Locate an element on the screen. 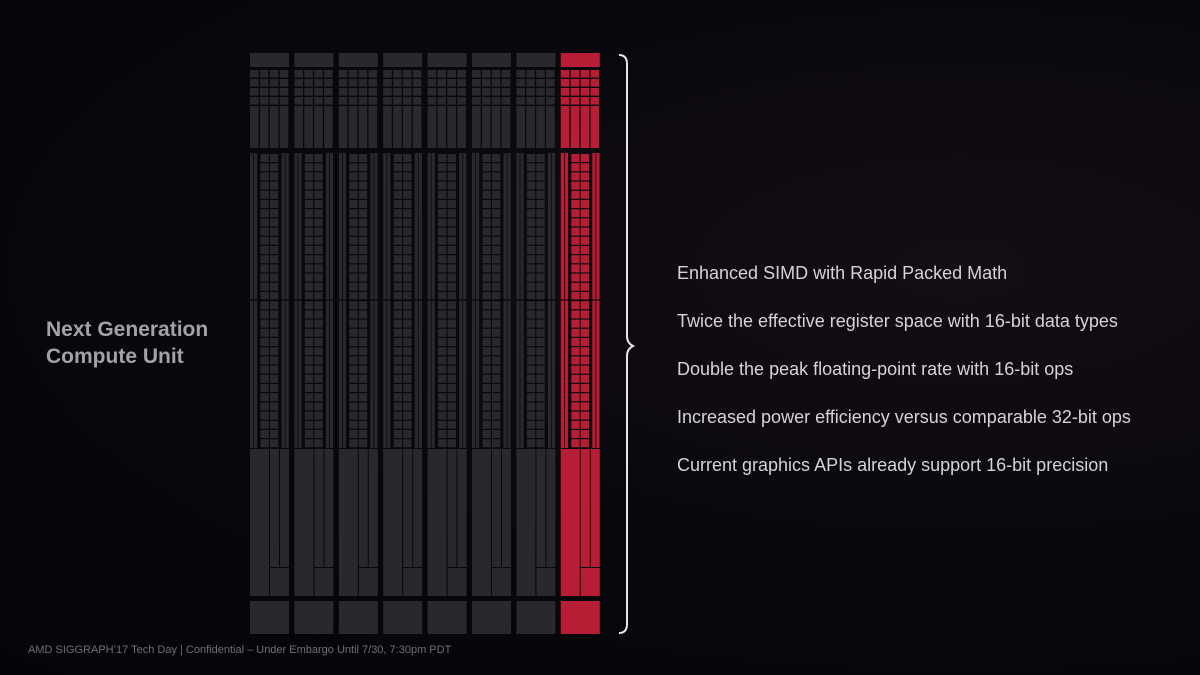  highlighted-simd-column is located at coordinates (580, 343).